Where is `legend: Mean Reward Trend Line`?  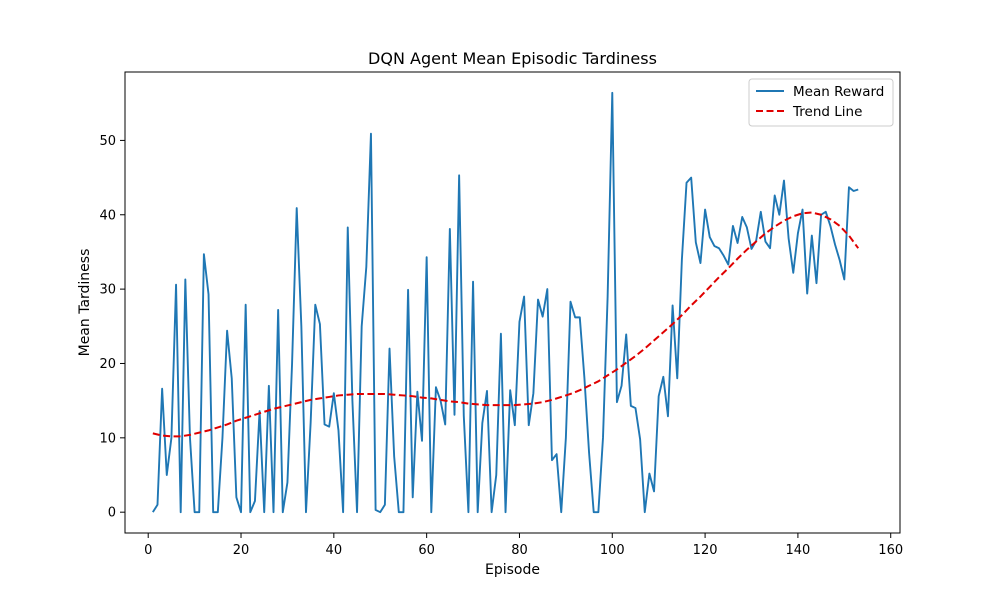
legend: Mean Reward Trend Line is located at coordinates (821, 102).